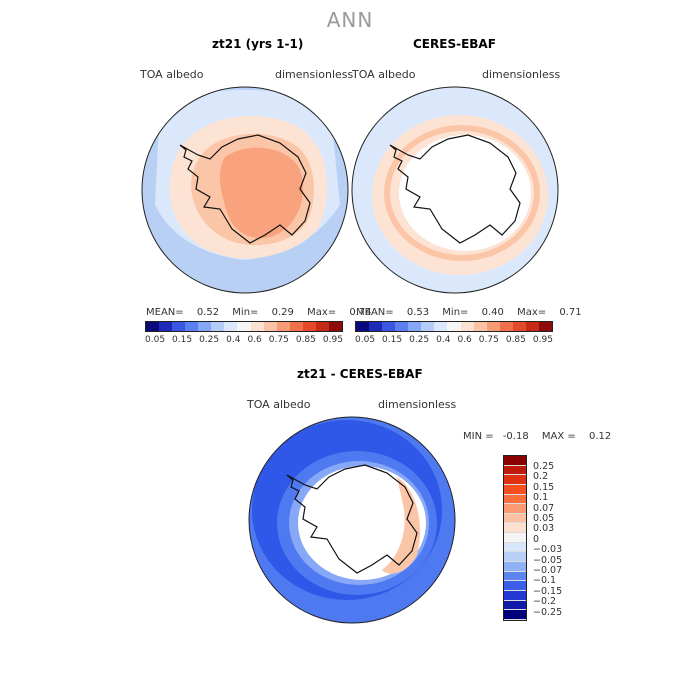  I want to click on model-colorbar, so click(244, 326).